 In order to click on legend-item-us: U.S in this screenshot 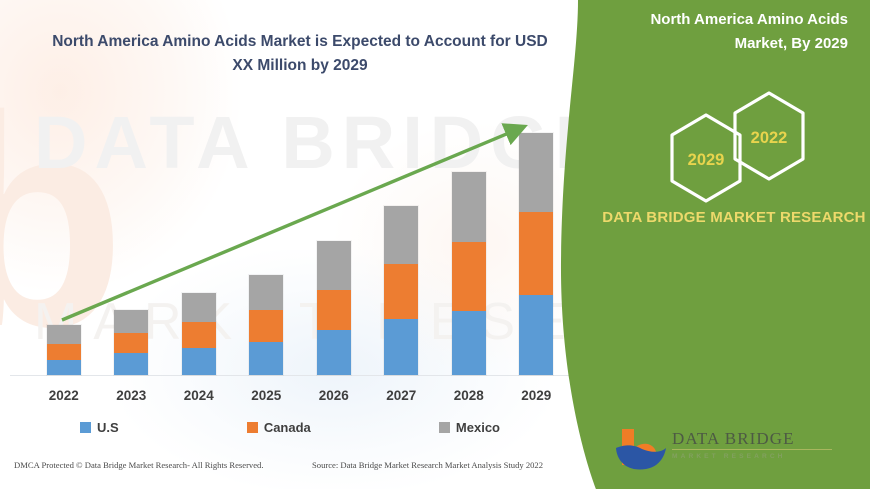, I will do `click(99, 427)`.